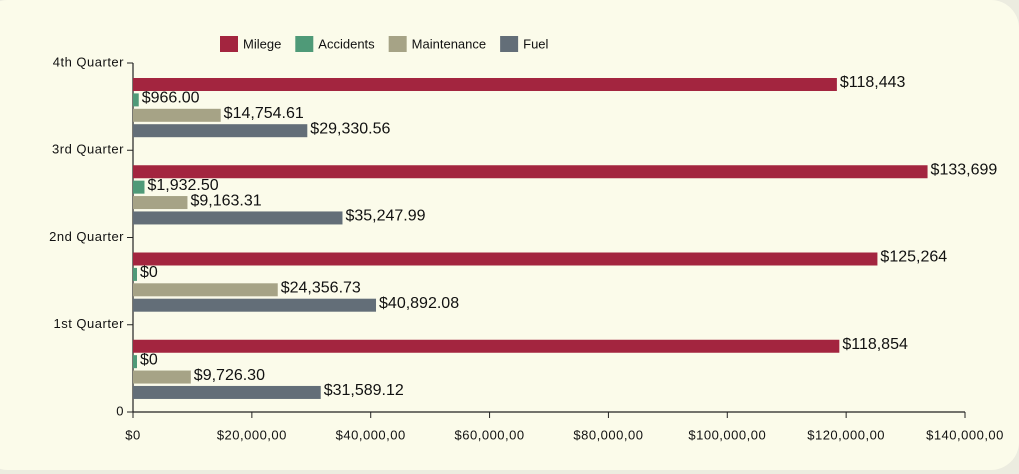 The image size is (1019, 474). I want to click on legend-label: Milege, so click(262, 43).